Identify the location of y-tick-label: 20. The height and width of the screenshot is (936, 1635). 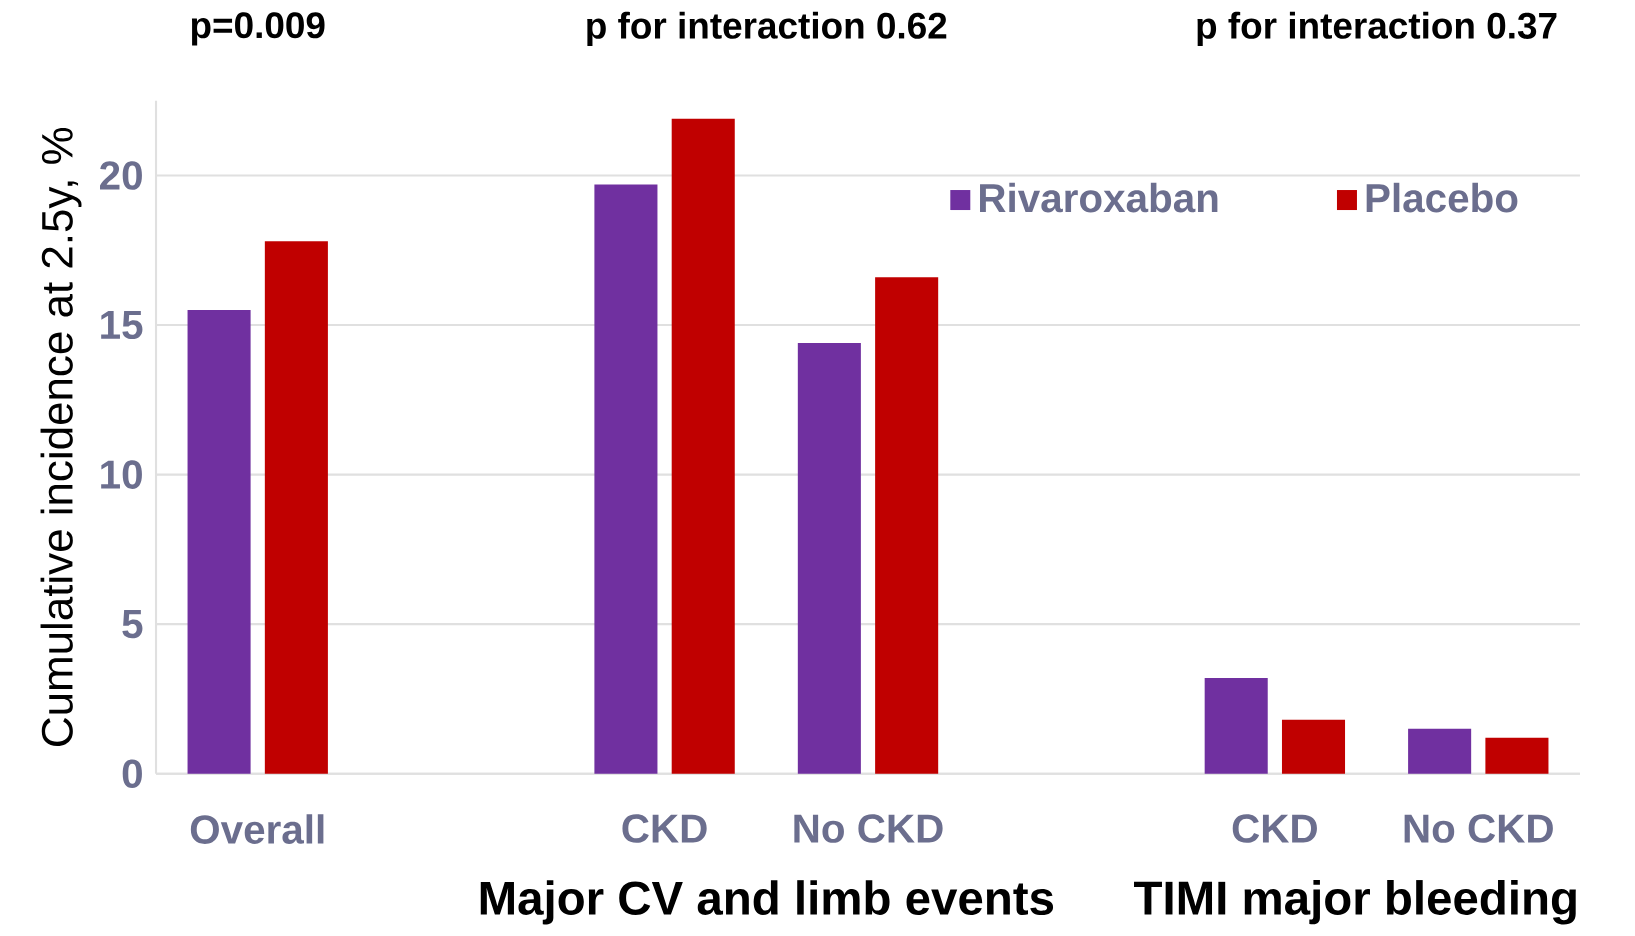
(121, 175).